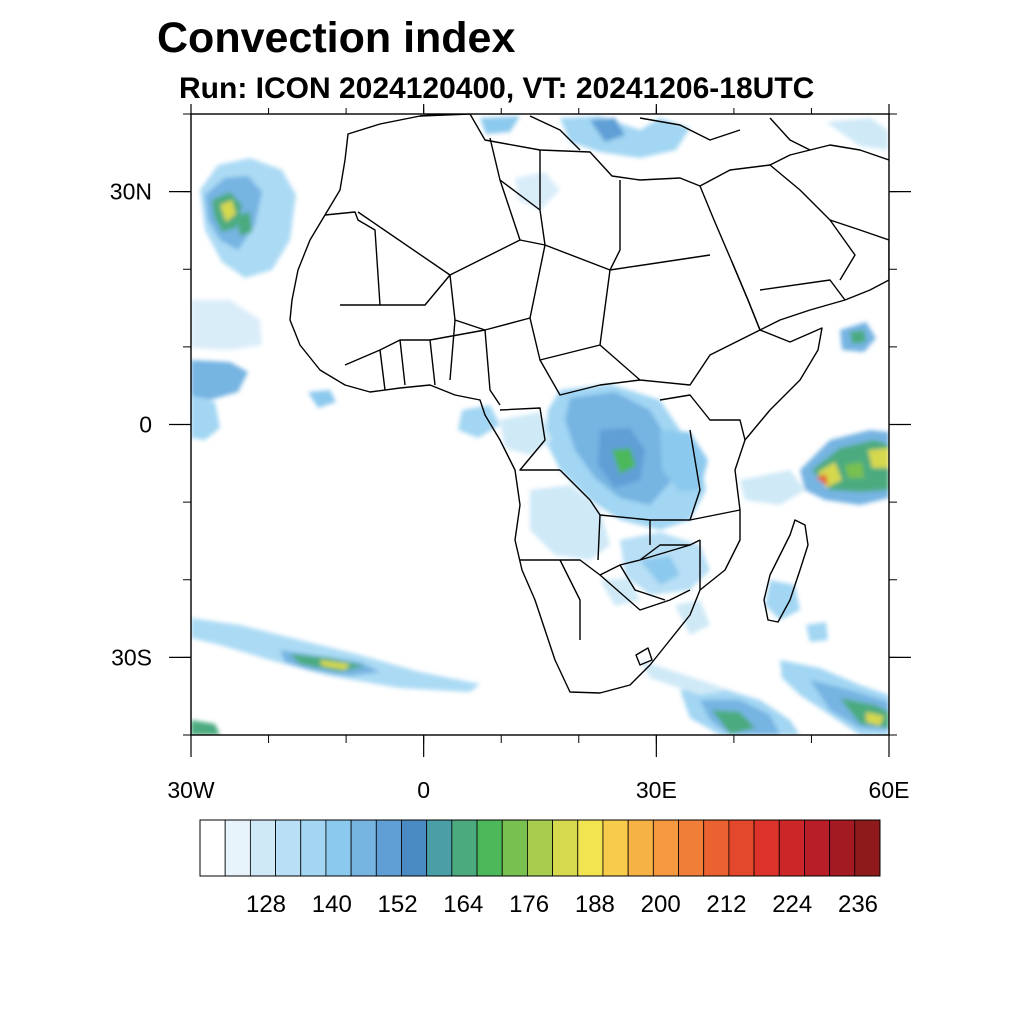  What do you see at coordinates (463, 904) in the screenshot?
I see `colorbar-label: 164` at bounding box center [463, 904].